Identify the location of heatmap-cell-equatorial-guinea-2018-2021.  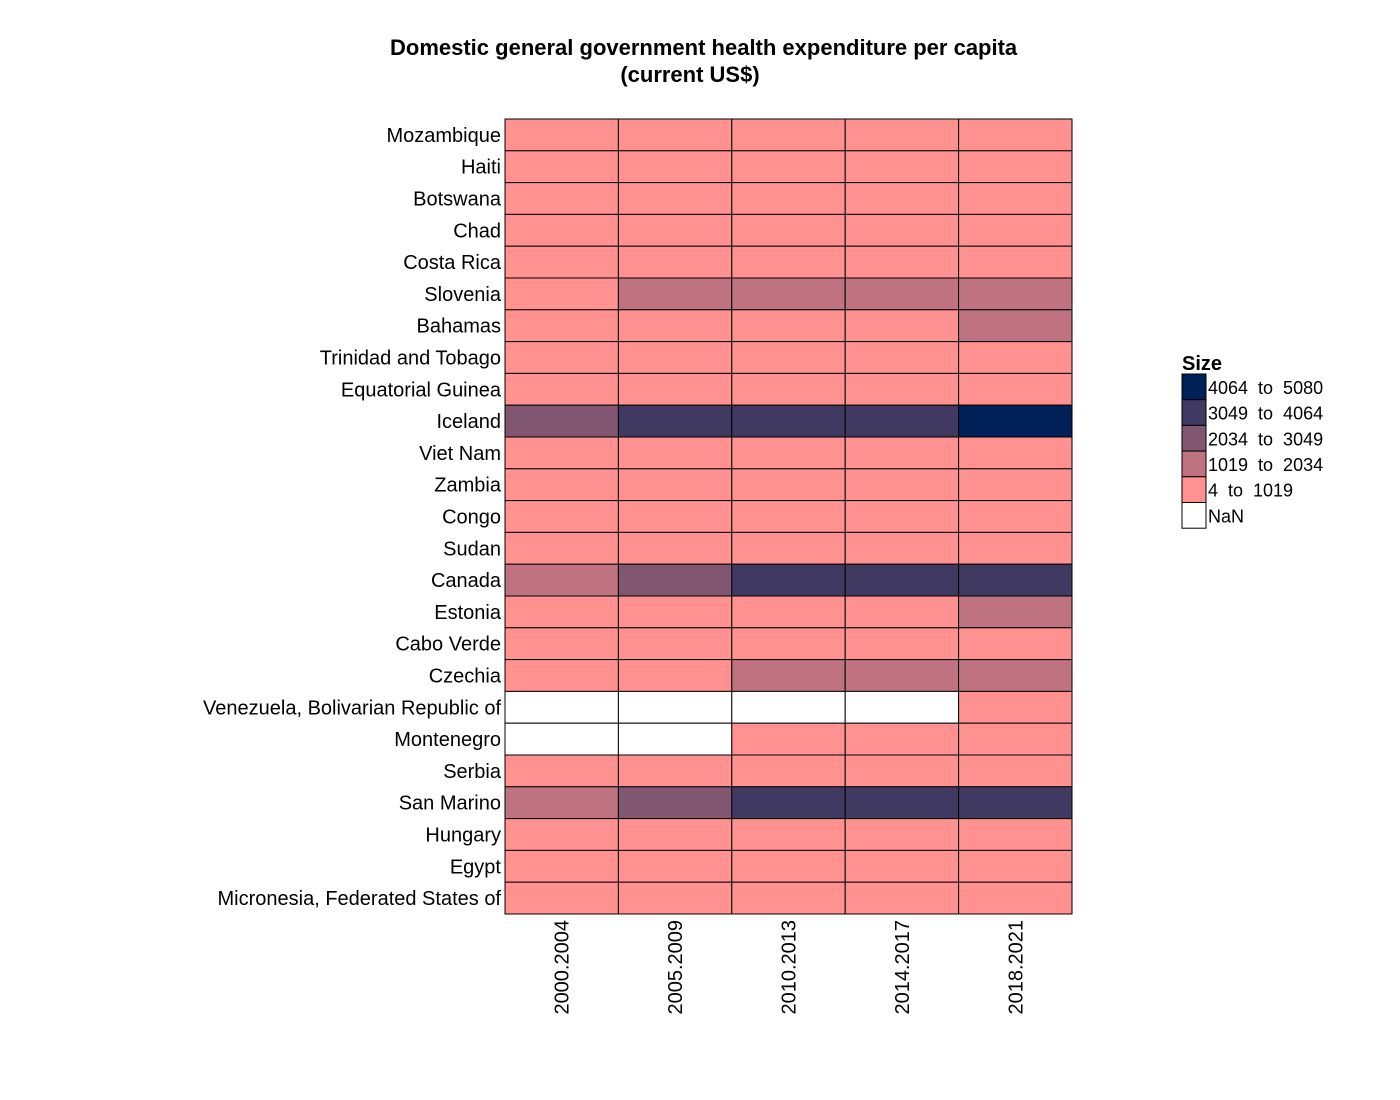
(1015, 389).